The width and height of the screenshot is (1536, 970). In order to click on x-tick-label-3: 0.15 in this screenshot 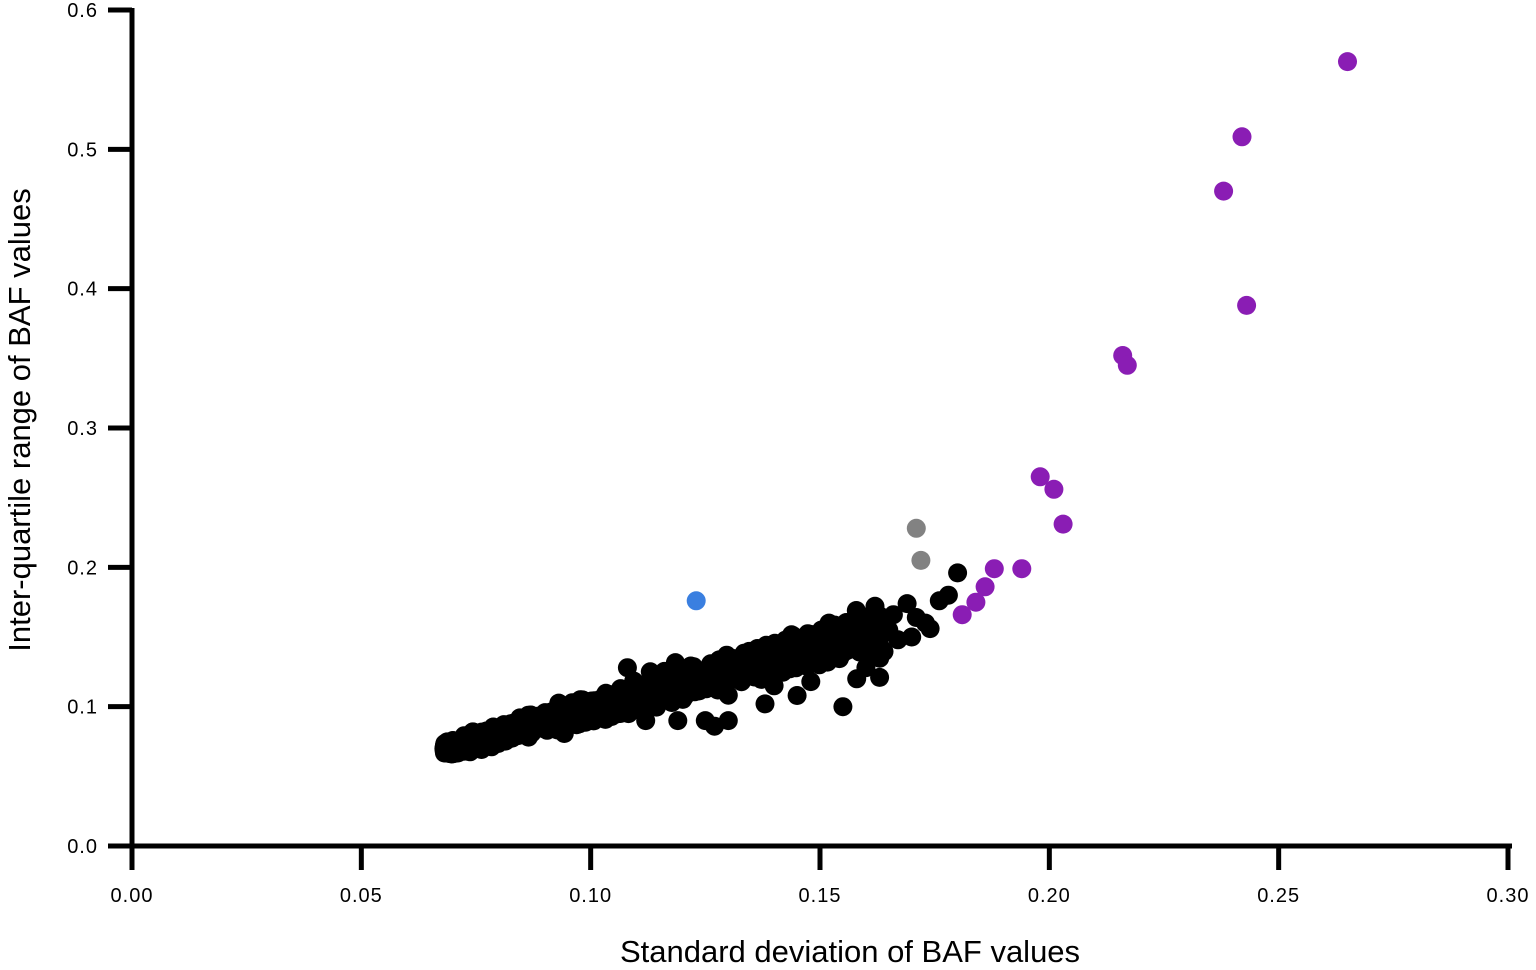, I will do `click(820, 896)`.